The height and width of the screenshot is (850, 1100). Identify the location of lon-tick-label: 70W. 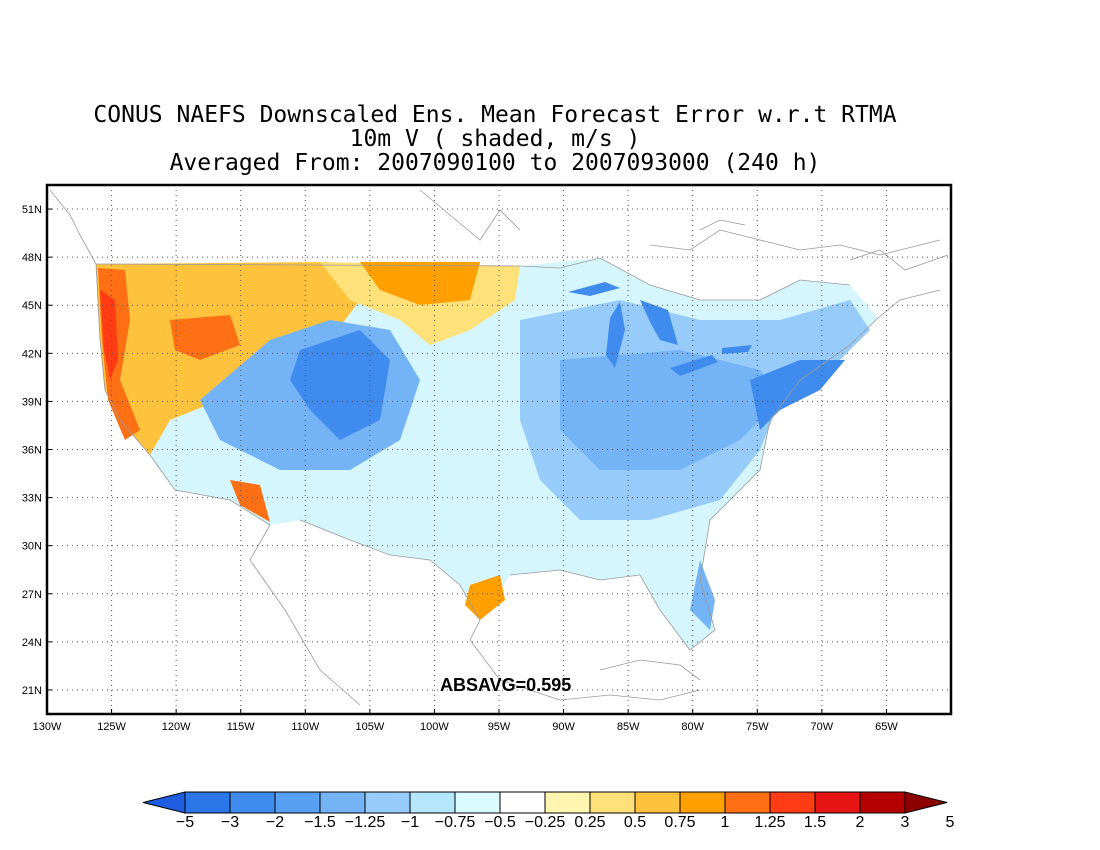
(822, 727).